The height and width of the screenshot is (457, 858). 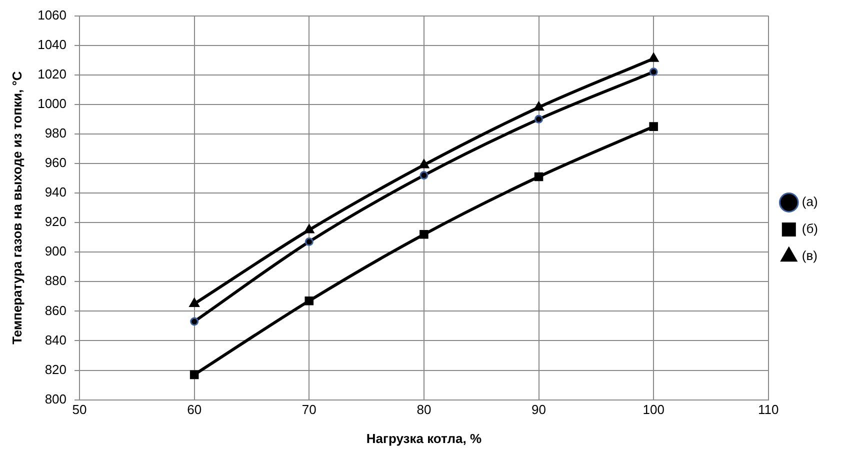 I want to click on x-axis-title: Нагрузка котла, %, so click(x=424, y=438).